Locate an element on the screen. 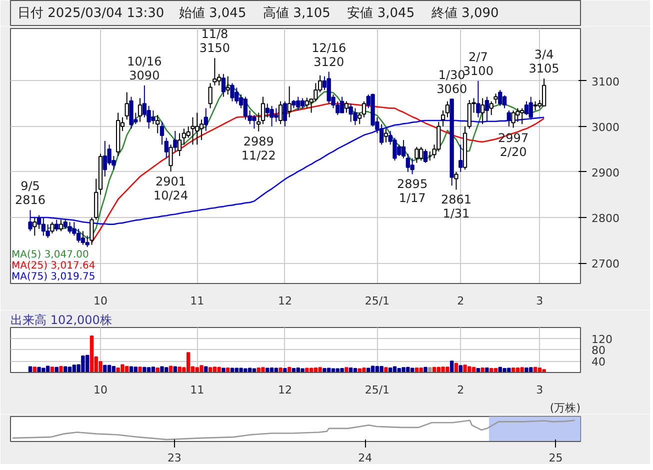  y-tick-label: 3100 is located at coordinates (606, 81).